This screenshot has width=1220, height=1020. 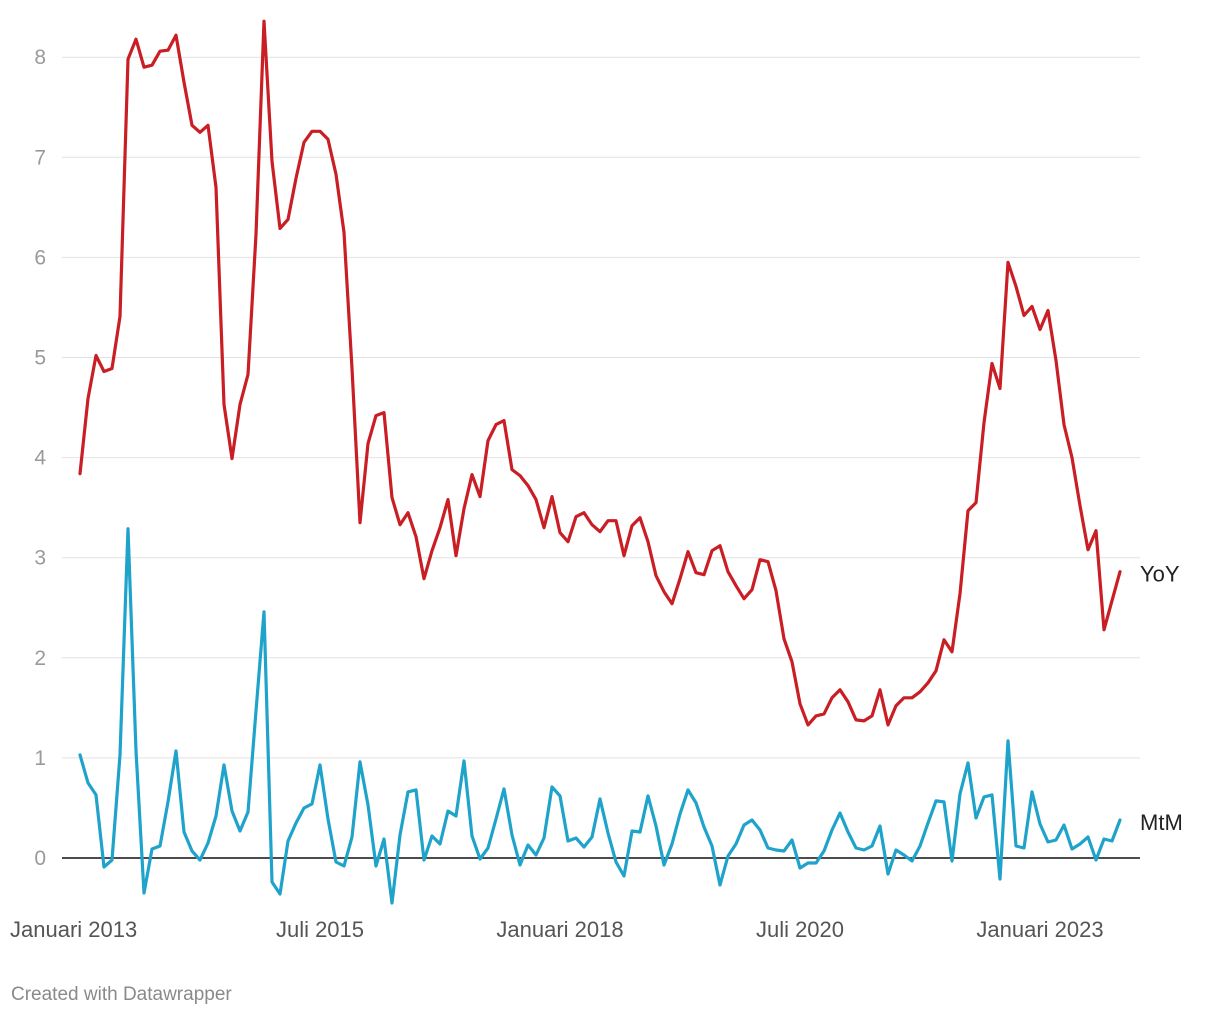 What do you see at coordinates (800, 929) in the screenshot?
I see `x-tick-label: Juli 2020` at bounding box center [800, 929].